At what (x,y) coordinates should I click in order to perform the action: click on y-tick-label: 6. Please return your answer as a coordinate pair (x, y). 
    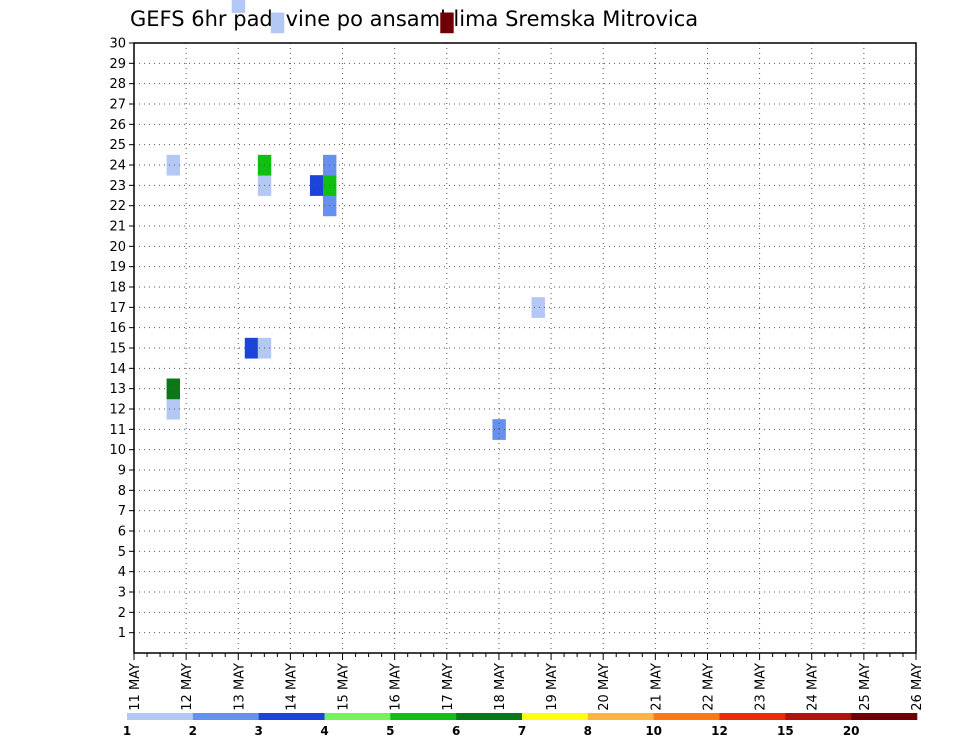
    Looking at the image, I should click on (122, 532).